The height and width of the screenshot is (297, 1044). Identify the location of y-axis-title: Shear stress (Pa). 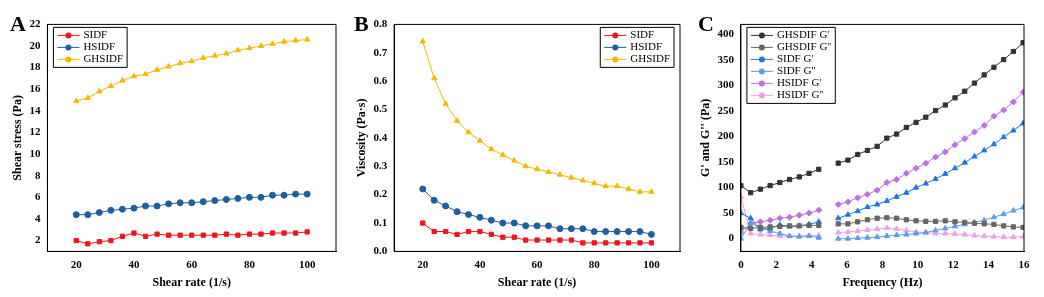
(17, 138).